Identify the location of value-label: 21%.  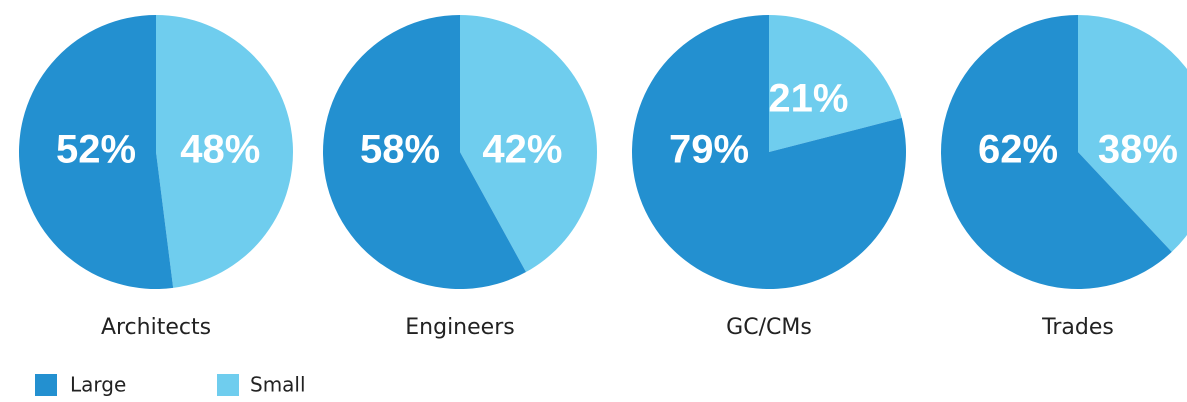
(808, 99).